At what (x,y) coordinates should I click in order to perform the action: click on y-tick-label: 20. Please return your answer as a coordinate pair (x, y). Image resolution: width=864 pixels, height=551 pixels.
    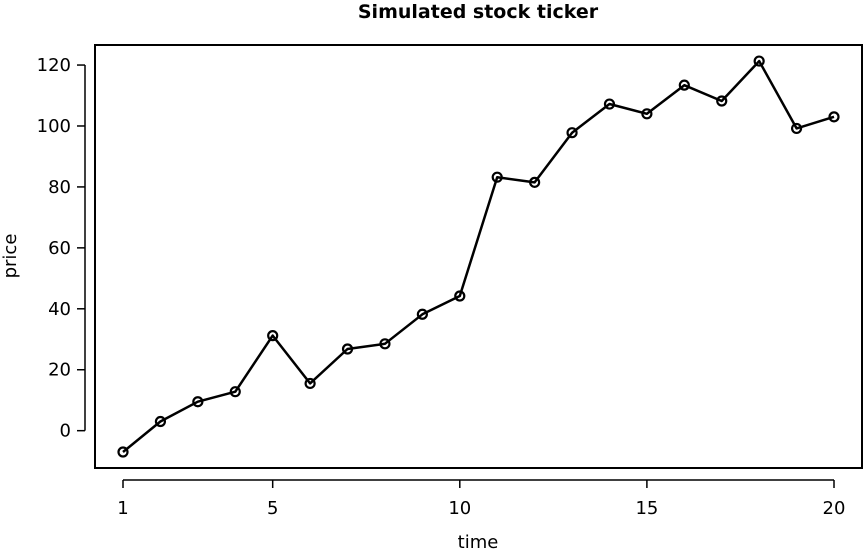
    Looking at the image, I should click on (59, 370).